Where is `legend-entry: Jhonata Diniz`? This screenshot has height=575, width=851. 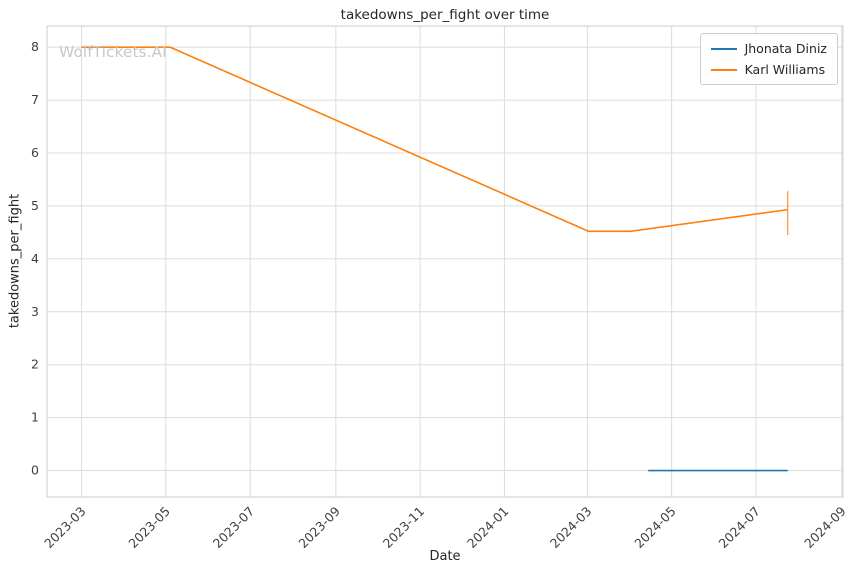
legend-entry: Jhonata Diniz is located at coordinates (768, 48).